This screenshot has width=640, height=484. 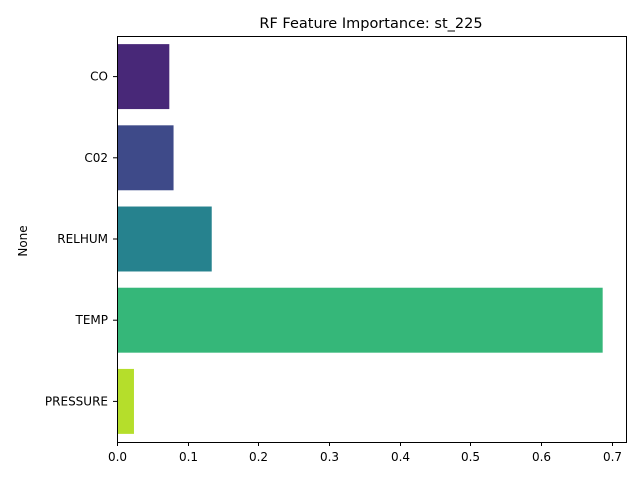 I want to click on x-tick-label: 0.7, so click(x=612, y=457).